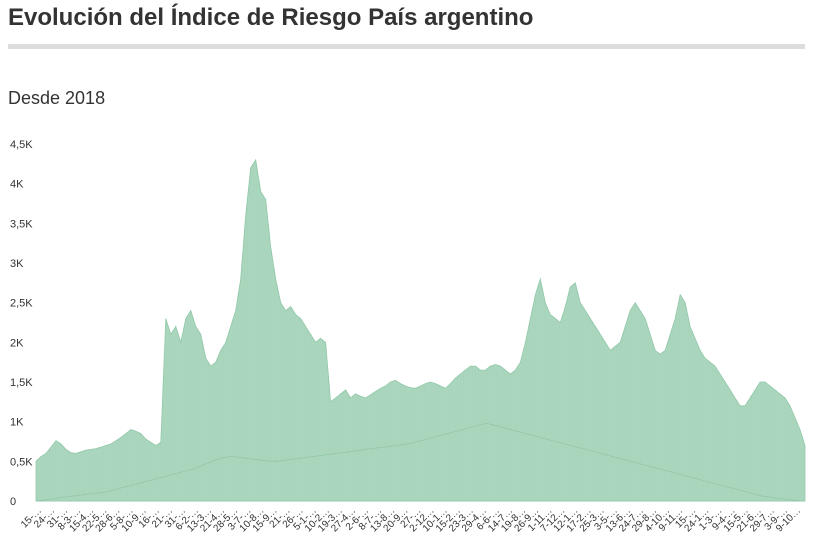 The height and width of the screenshot is (549, 823). What do you see at coordinates (406, 46) in the screenshot?
I see `title-divider` at bounding box center [406, 46].